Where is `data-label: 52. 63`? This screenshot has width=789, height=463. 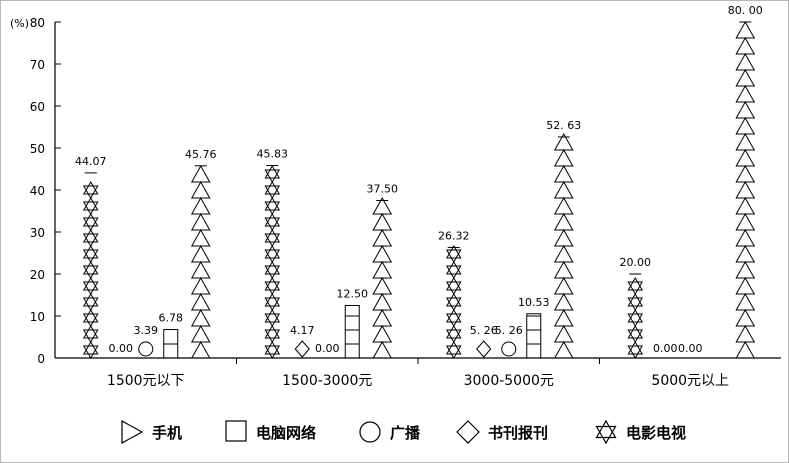 data-label: 52. 63 is located at coordinates (563, 125).